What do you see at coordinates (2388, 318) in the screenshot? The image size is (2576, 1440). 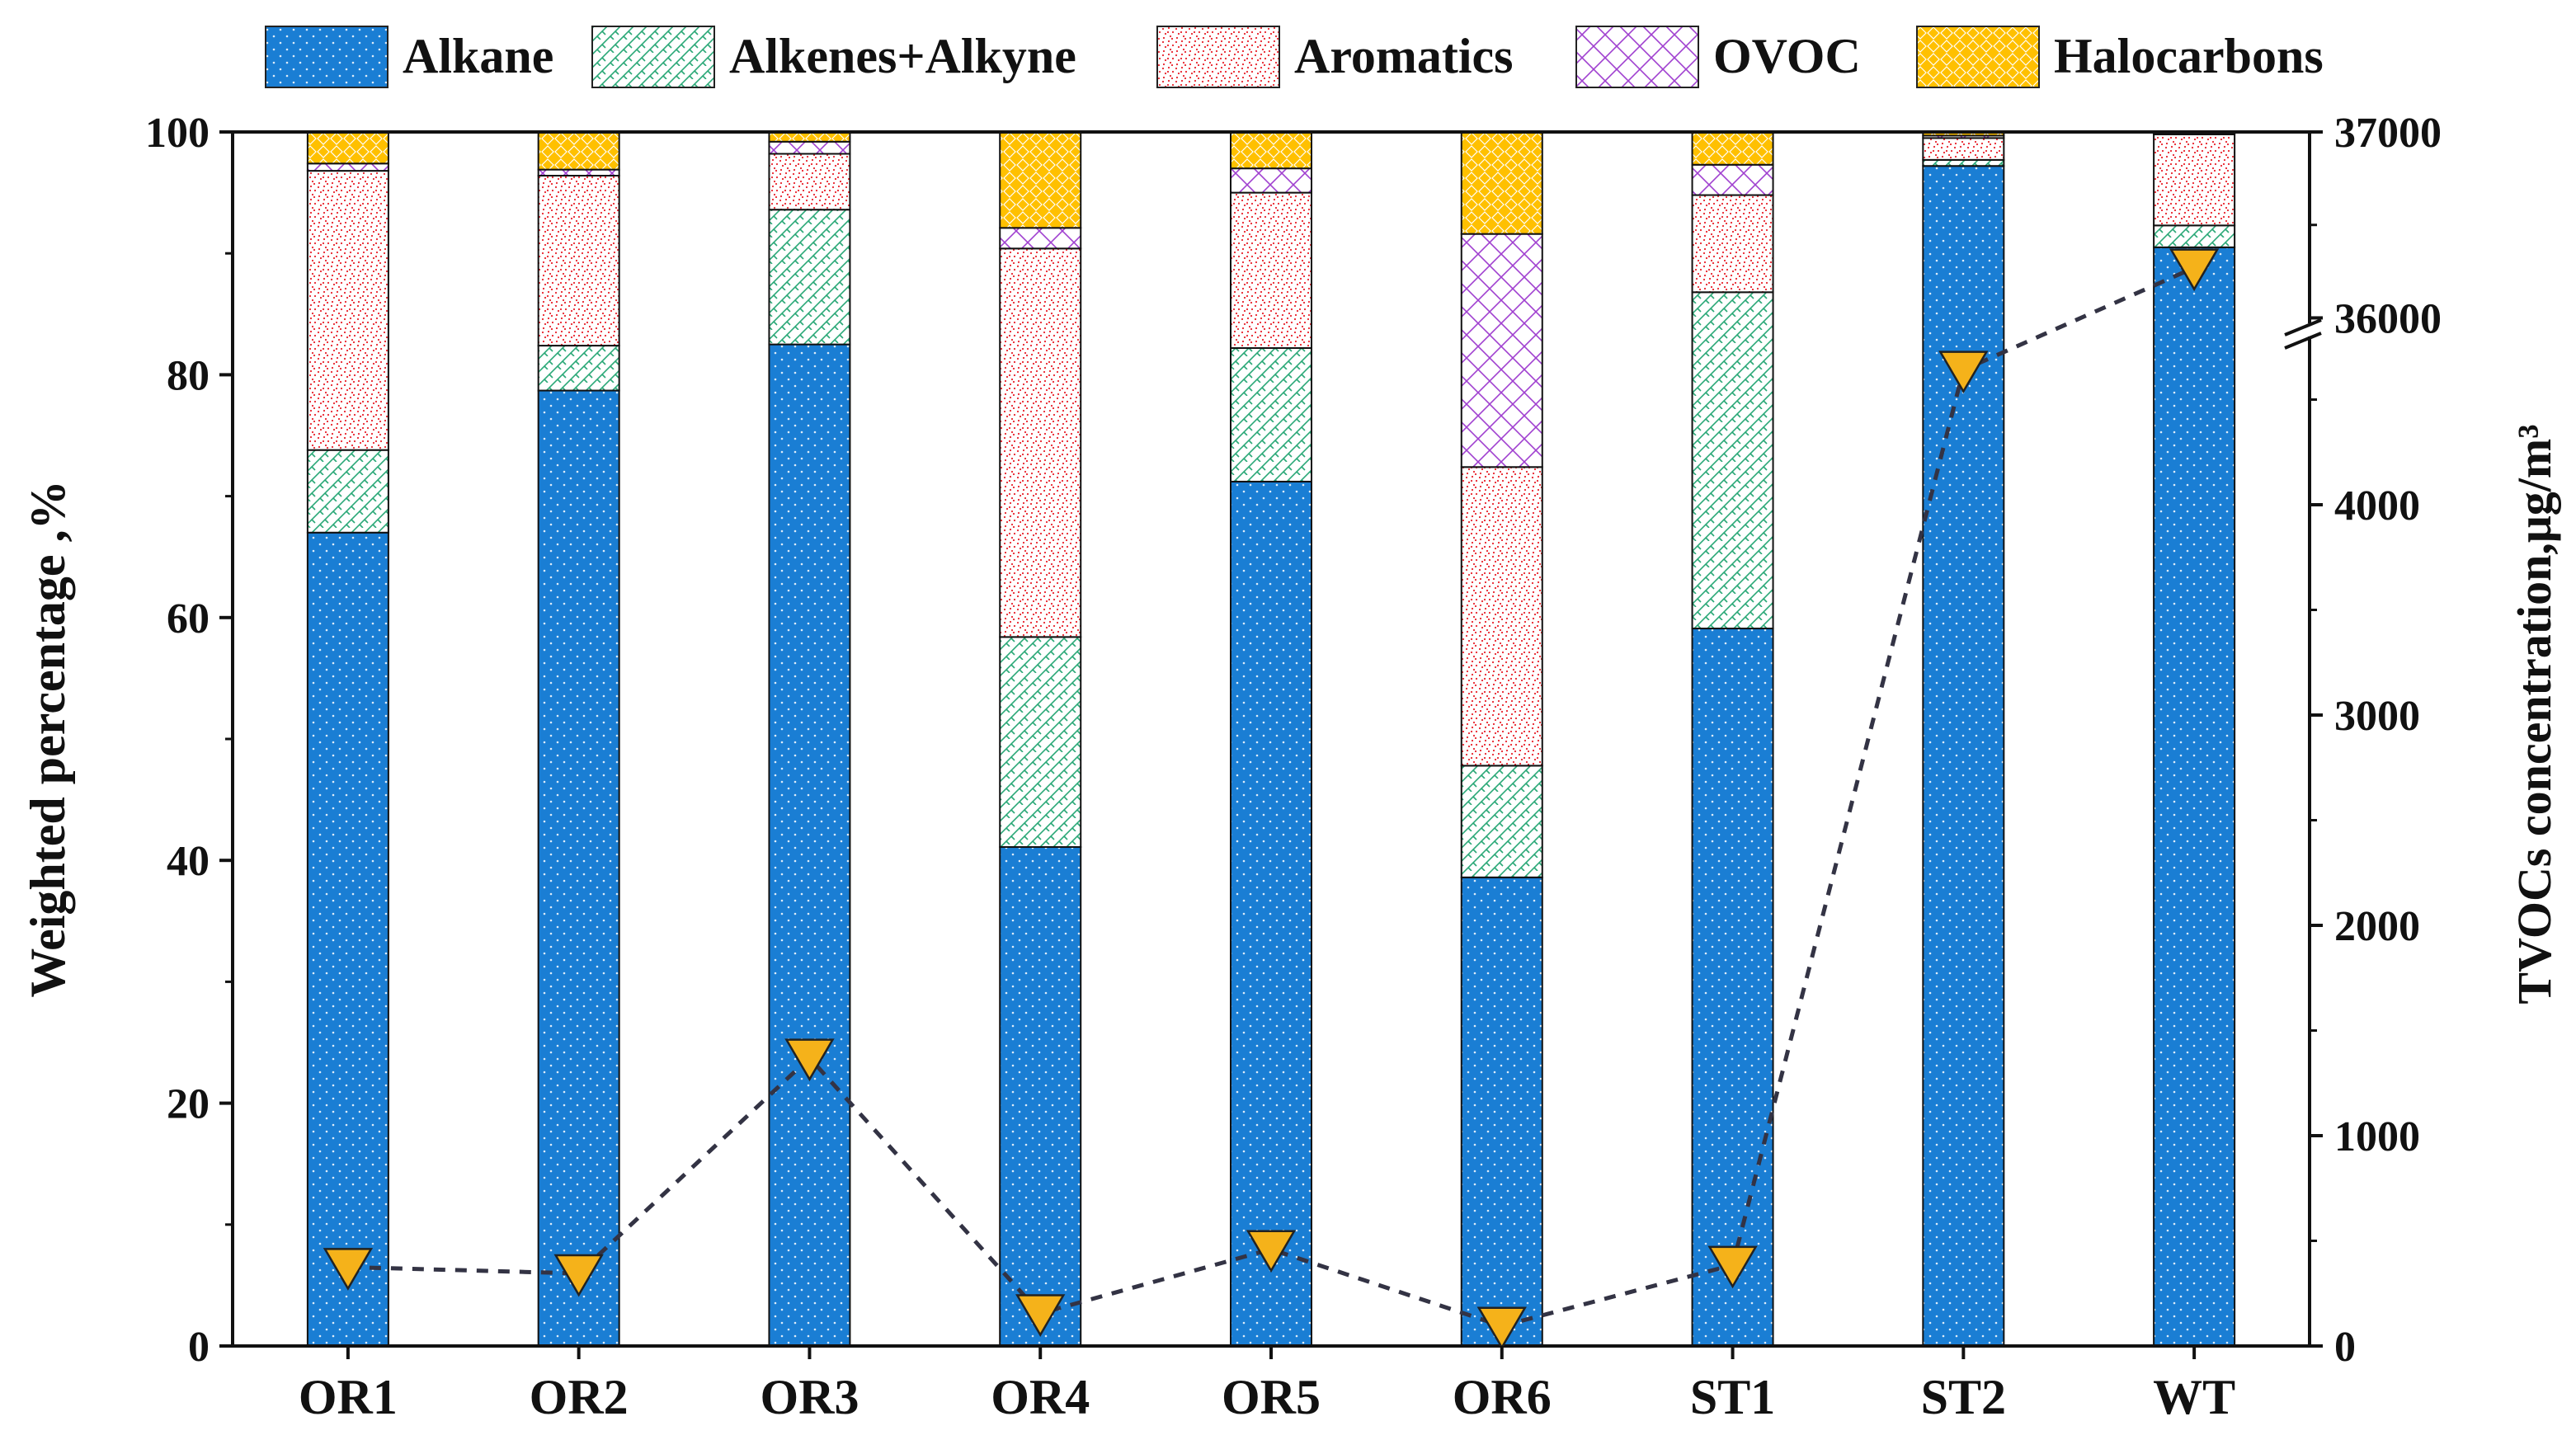 I see `y-right-tick-label: 36000` at bounding box center [2388, 318].